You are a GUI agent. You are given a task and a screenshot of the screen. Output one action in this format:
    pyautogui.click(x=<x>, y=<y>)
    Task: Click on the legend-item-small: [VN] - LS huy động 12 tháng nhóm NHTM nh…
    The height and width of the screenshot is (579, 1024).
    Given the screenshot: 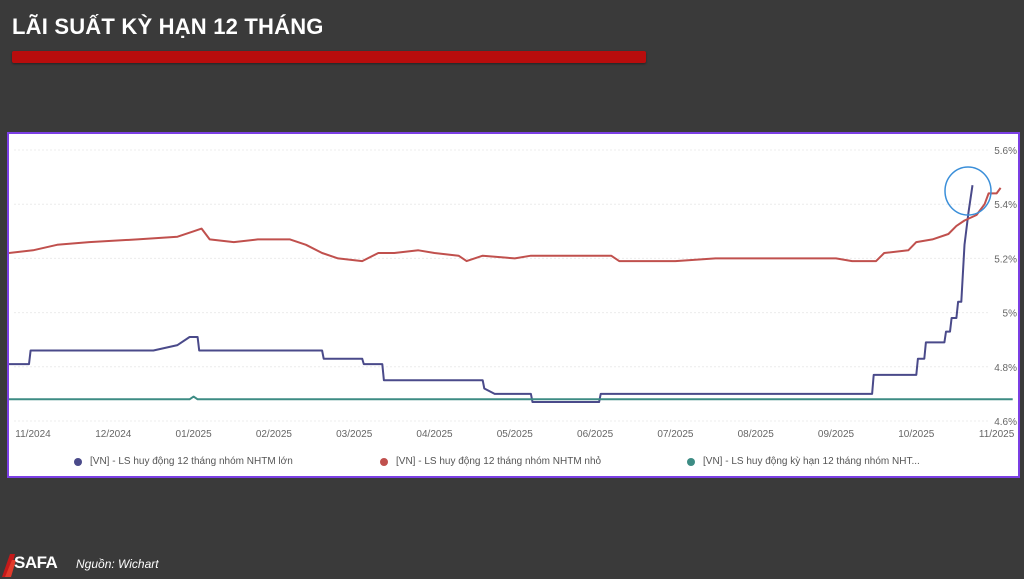 What is the action you would take?
    pyautogui.click(x=490, y=461)
    